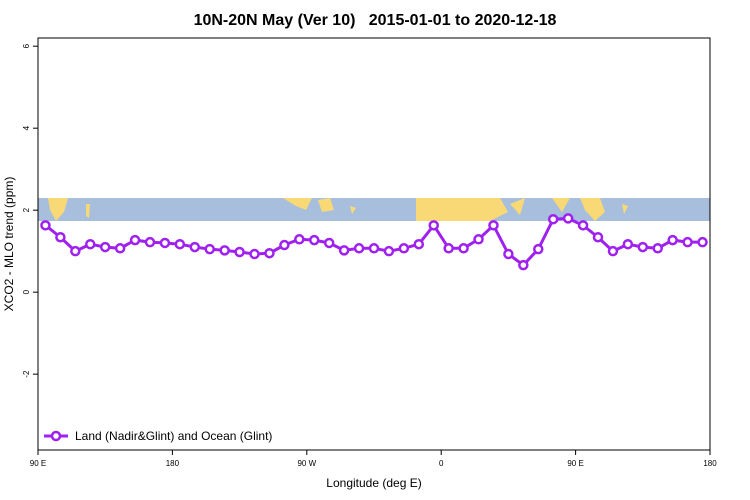 The image size is (750, 500). I want to click on legend-label: Land (Nadir&Glint) and Ocean (Glint), so click(173, 436).